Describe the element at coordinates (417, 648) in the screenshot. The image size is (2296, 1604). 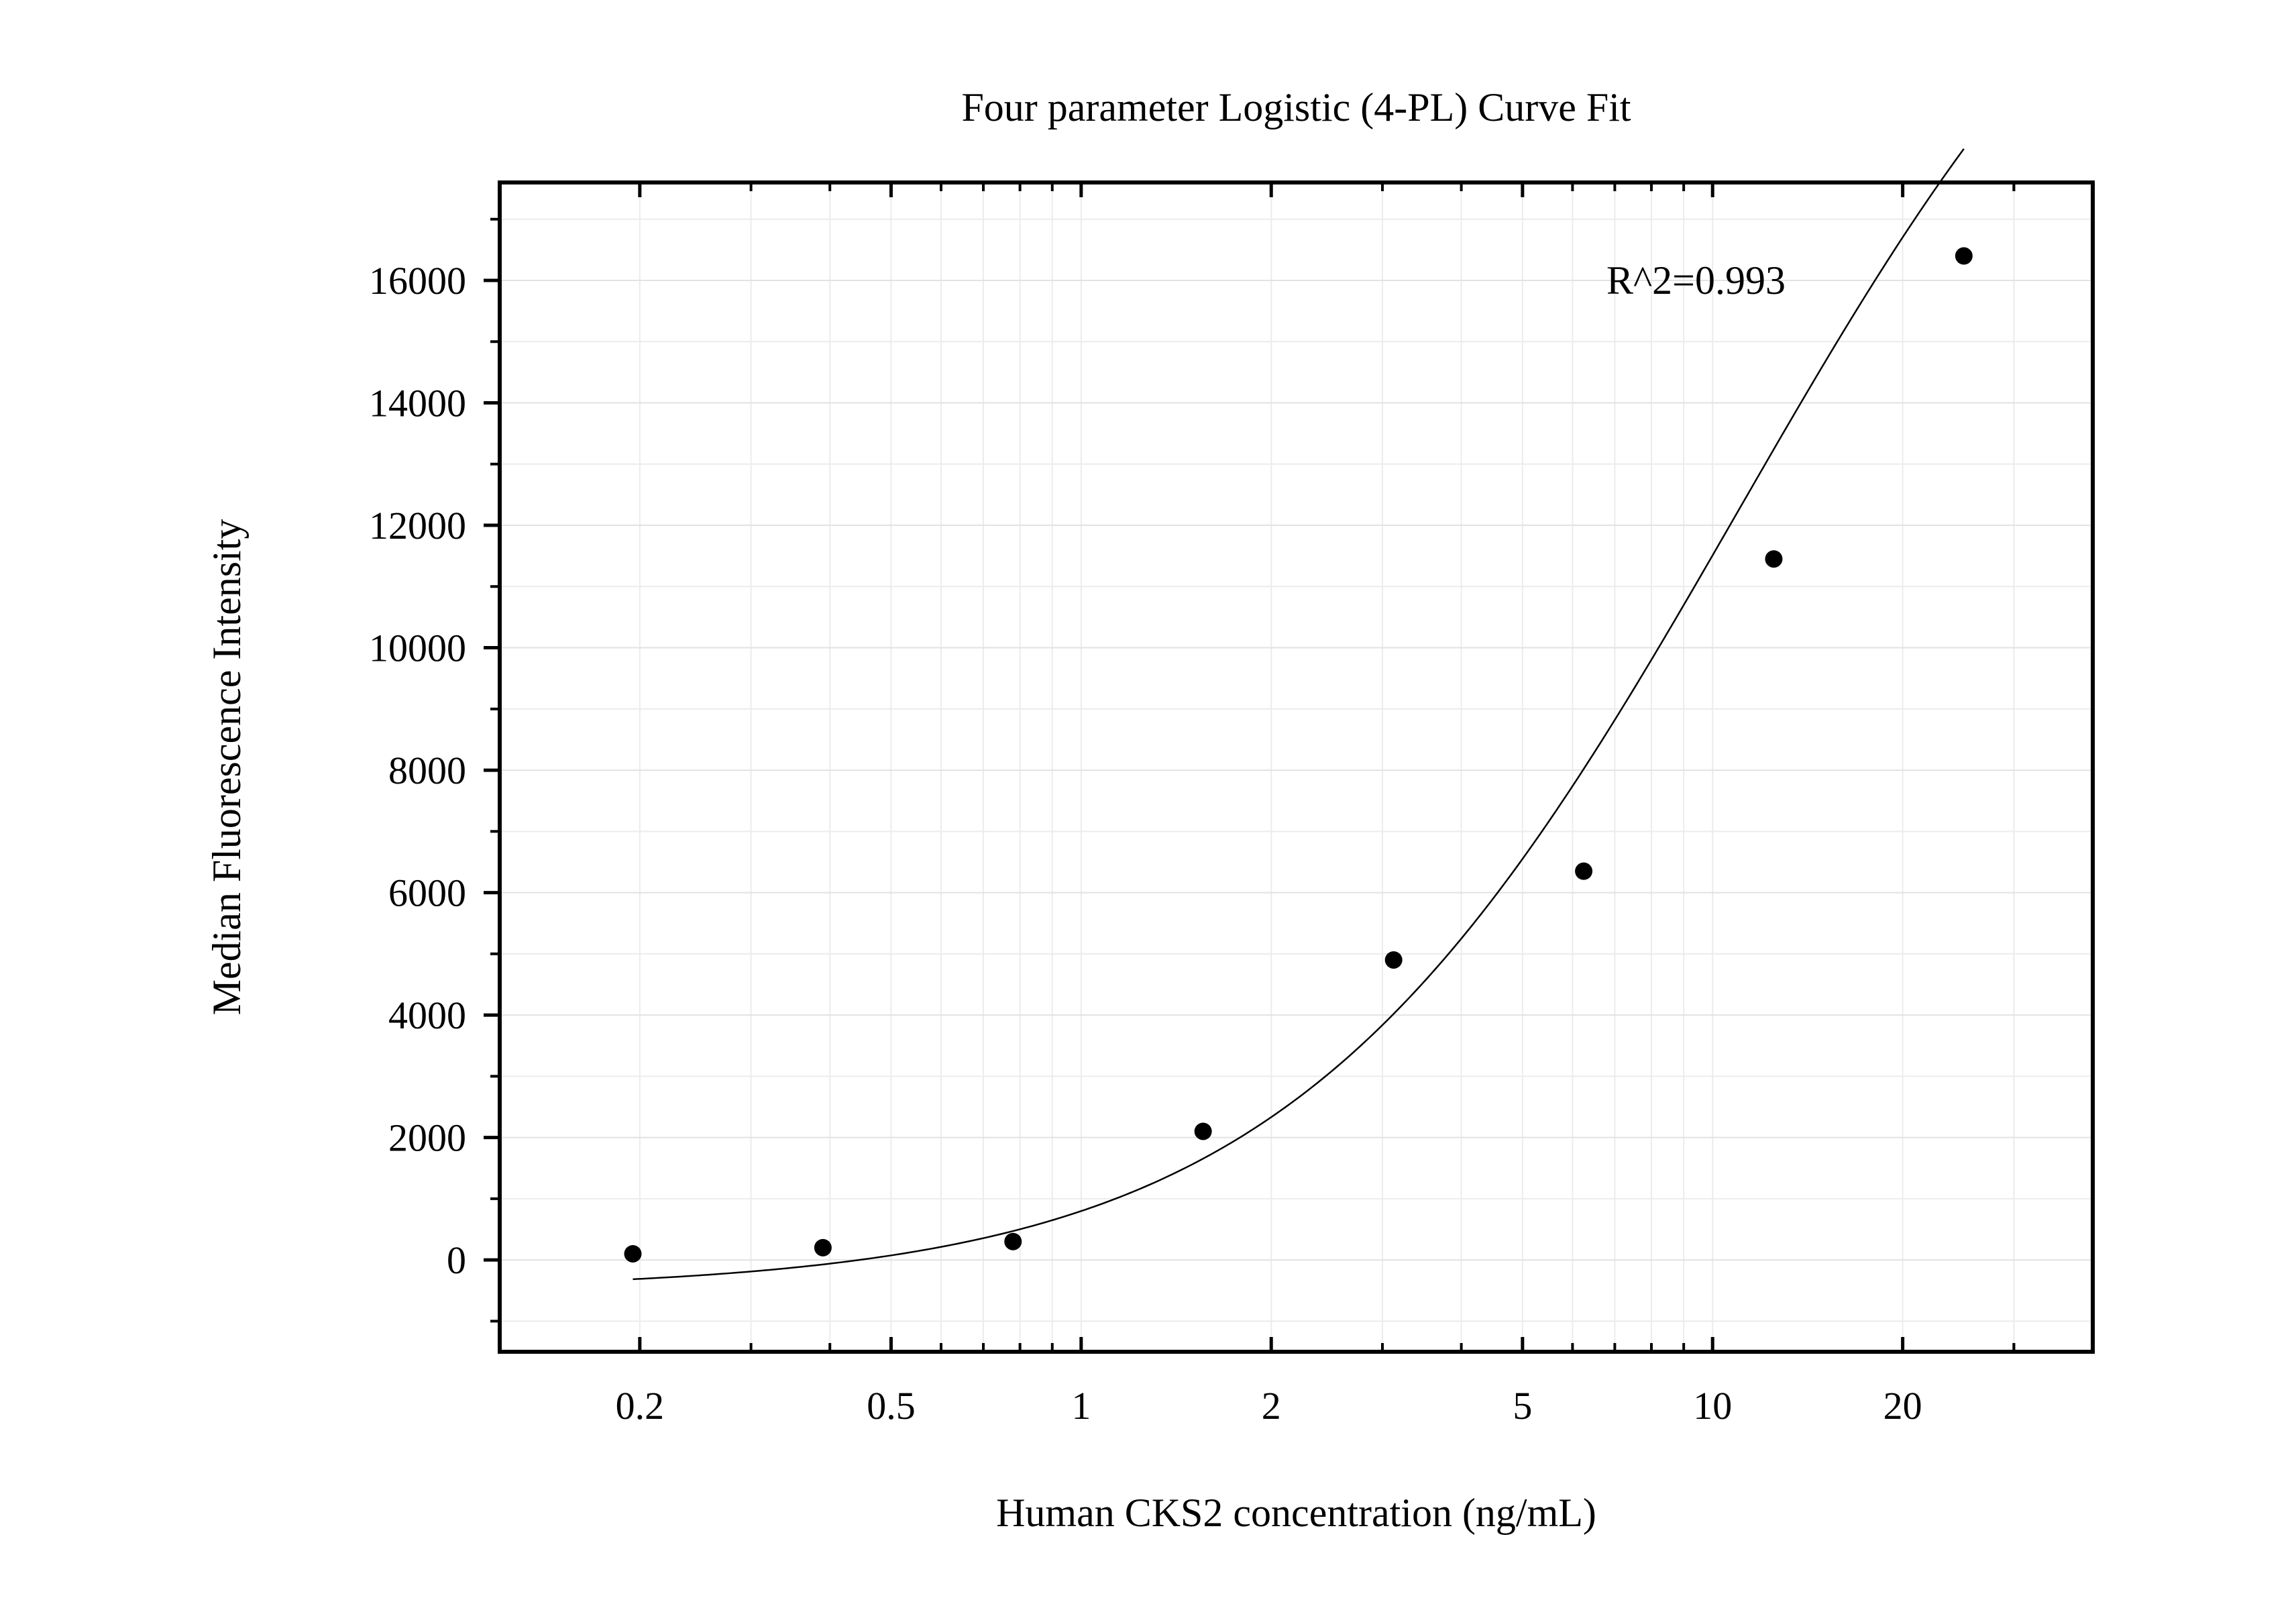
I see `y-tick-label: 10000` at that location.